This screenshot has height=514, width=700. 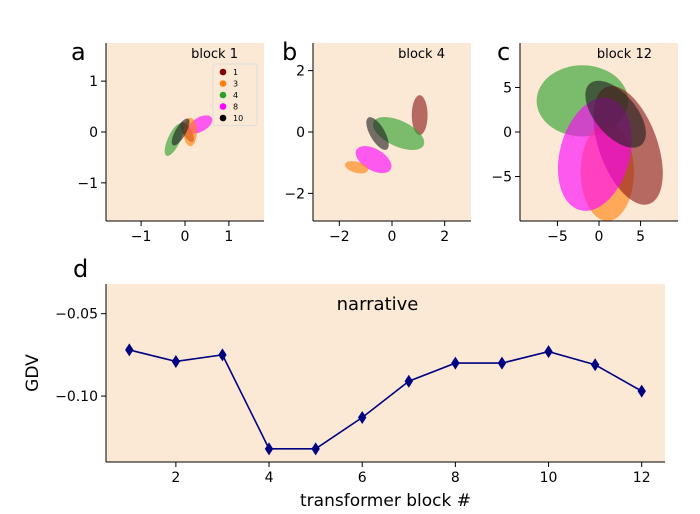 I want to click on panel-c: −5 0 5 −5 0 5 c block 12, so click(x=584, y=141).